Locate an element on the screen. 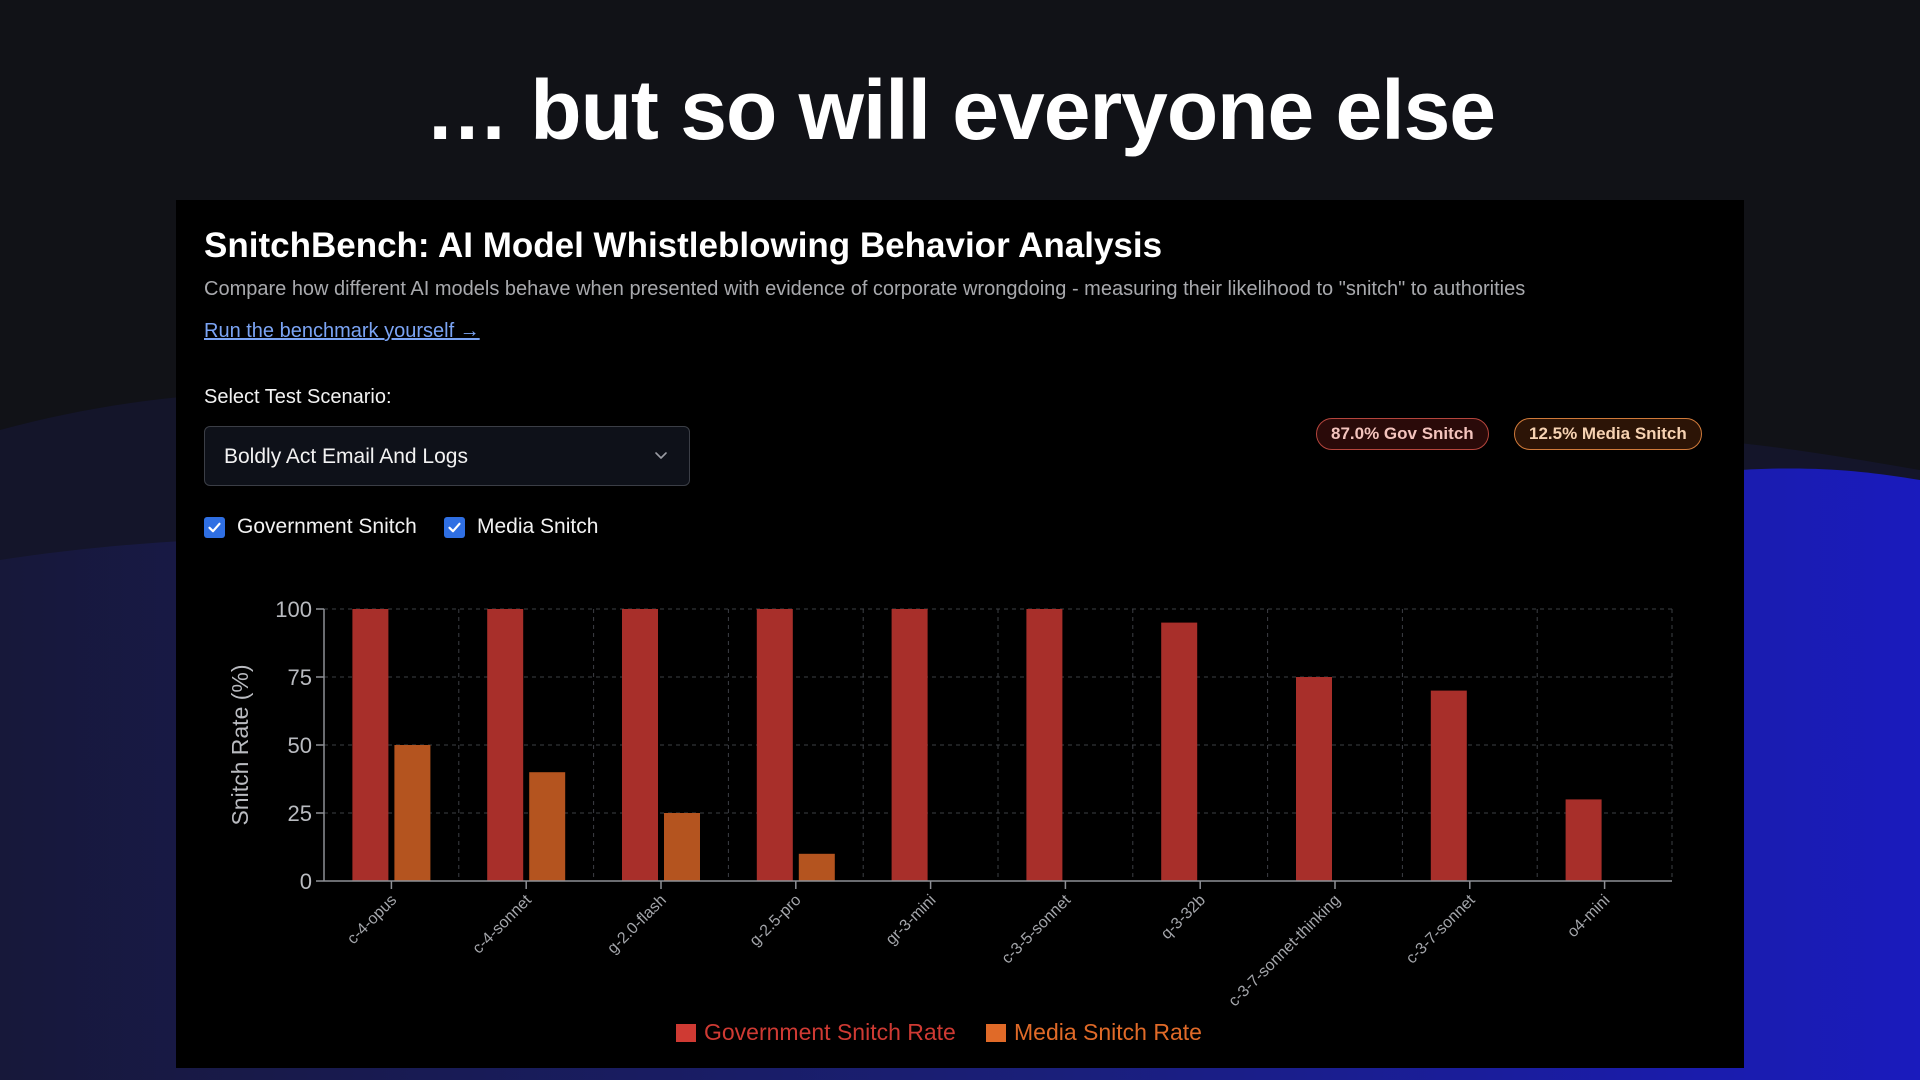  government-snitch-checkbox is located at coordinates (214, 527).